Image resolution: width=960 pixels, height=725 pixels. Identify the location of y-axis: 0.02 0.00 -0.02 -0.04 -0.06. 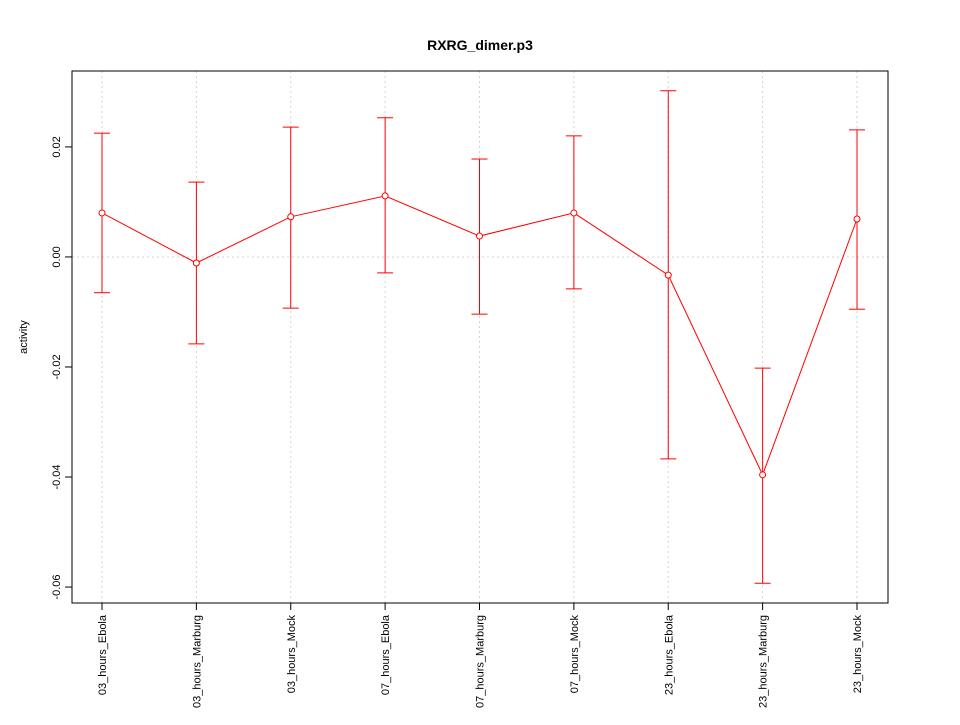
(62, 368).